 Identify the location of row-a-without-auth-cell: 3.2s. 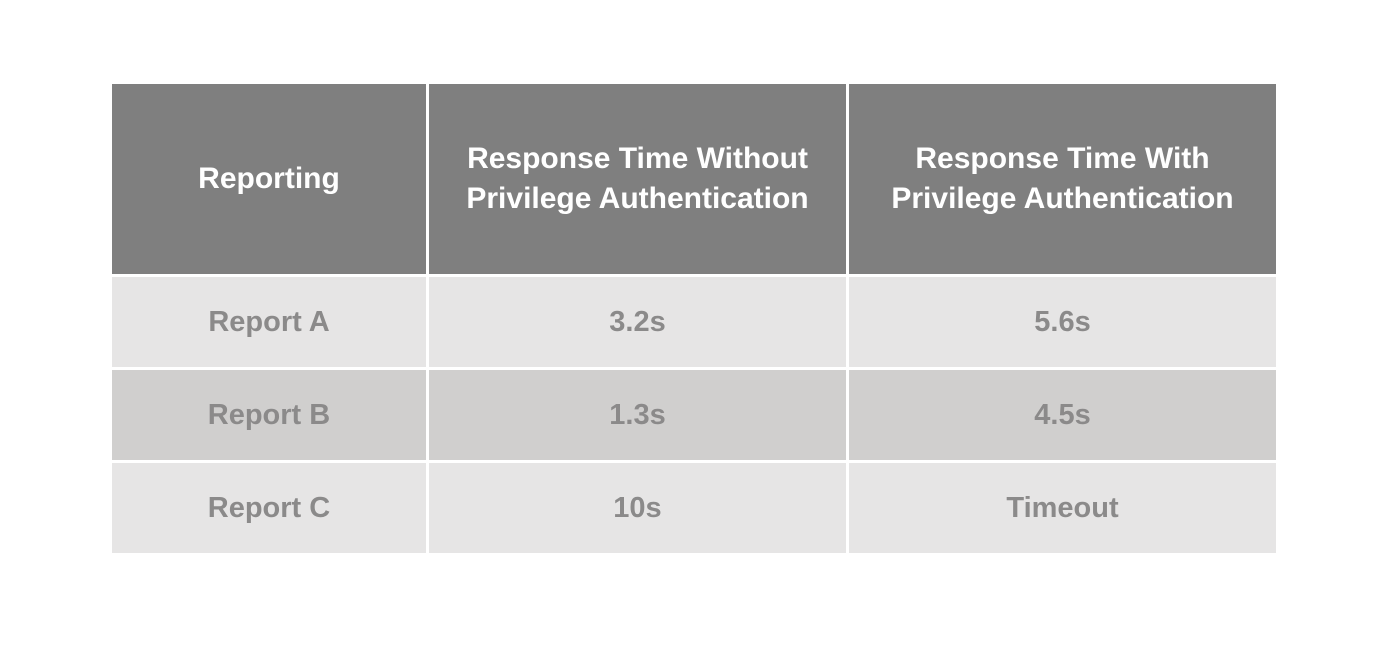
(637, 322).